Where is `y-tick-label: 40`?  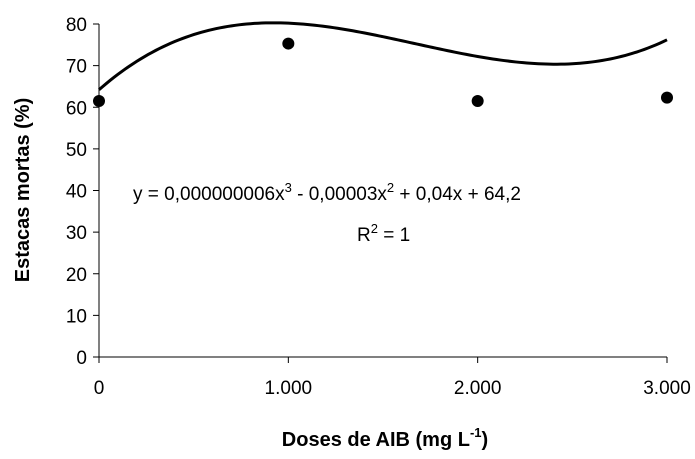 y-tick-label: 40 is located at coordinates (76, 192).